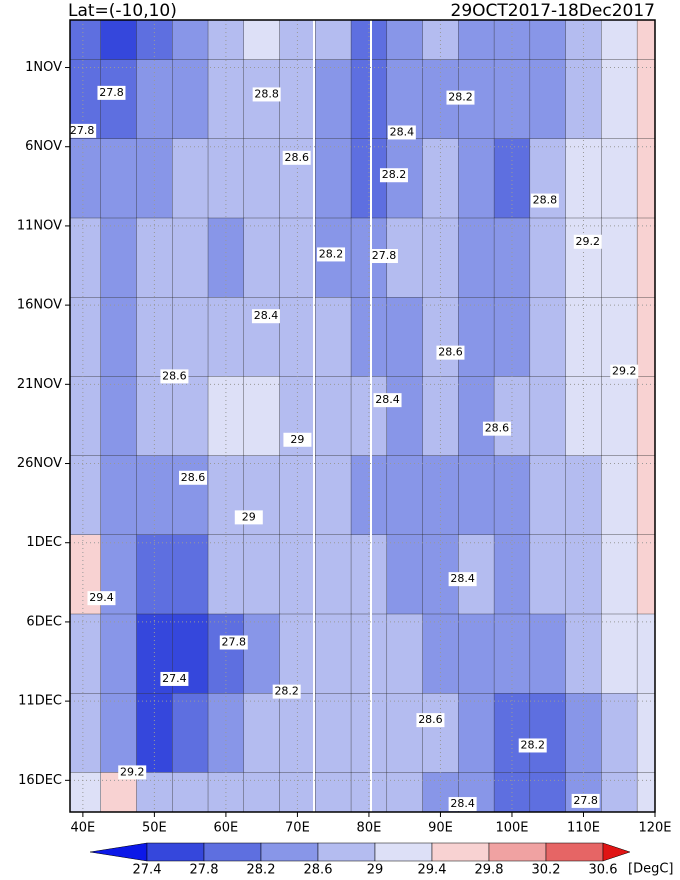  What do you see at coordinates (118, 852) in the screenshot?
I see `colorbar-end` at bounding box center [118, 852].